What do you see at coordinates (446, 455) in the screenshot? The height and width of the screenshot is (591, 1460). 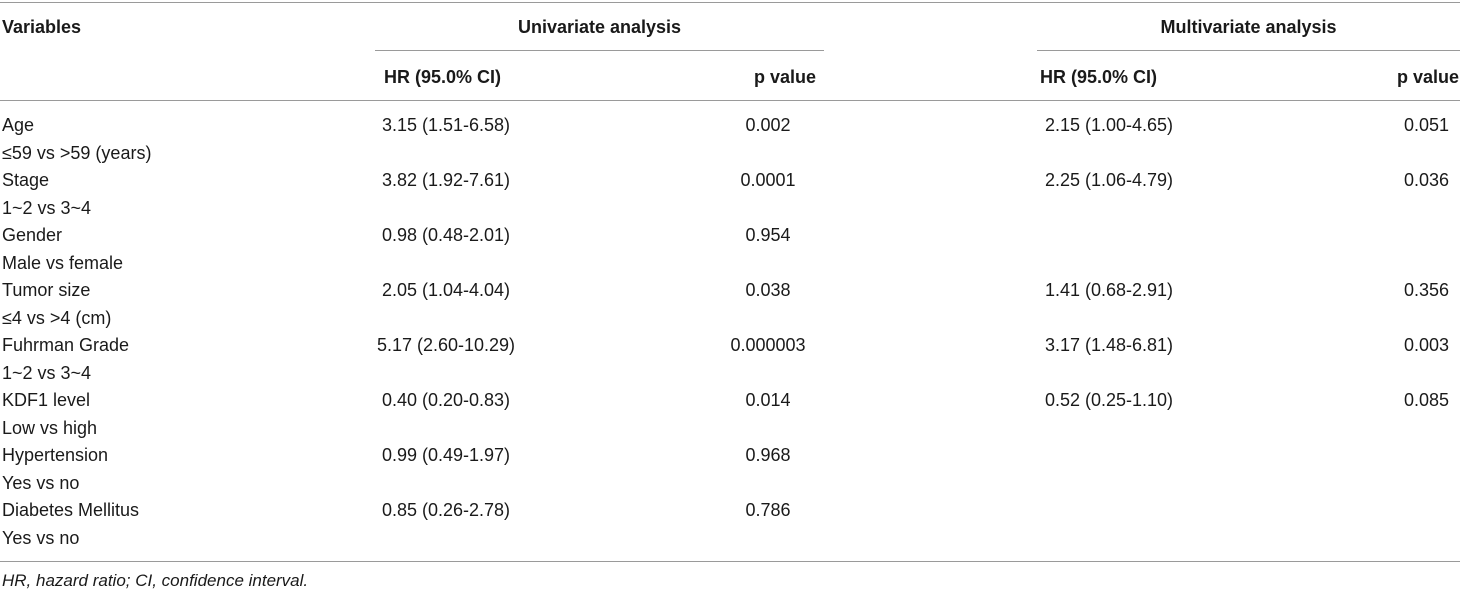 I see `univariate-hr-cell: 0.99 (0.49-1.97)` at bounding box center [446, 455].